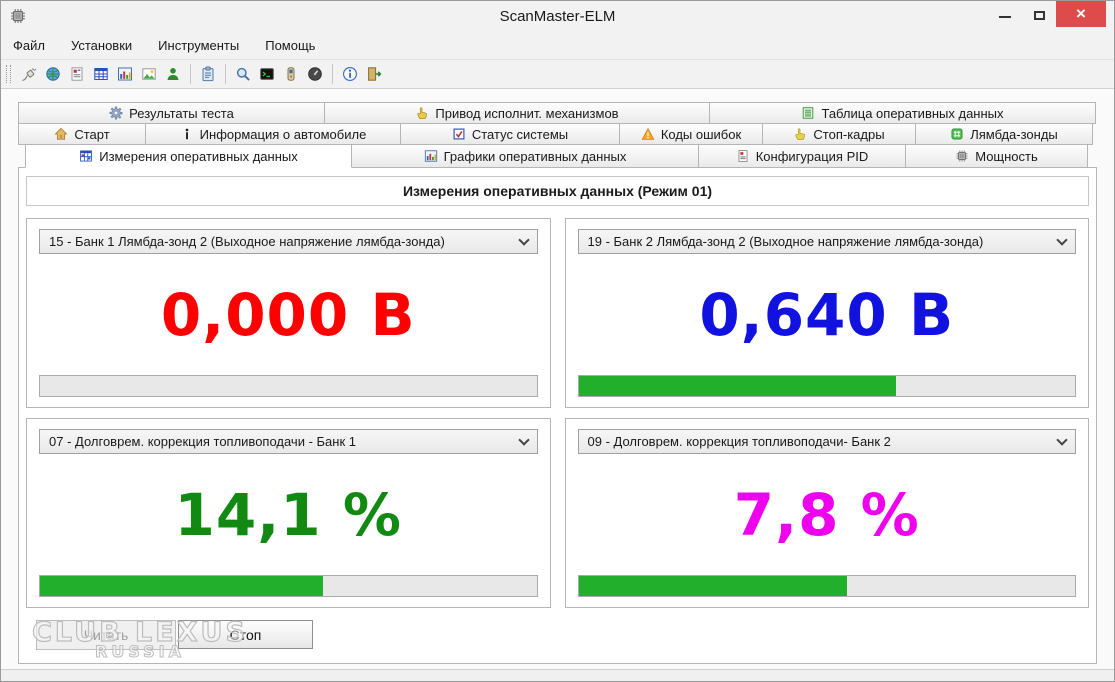 This screenshot has width=1115, height=682. I want to click on chip-icon, so click(962, 156).